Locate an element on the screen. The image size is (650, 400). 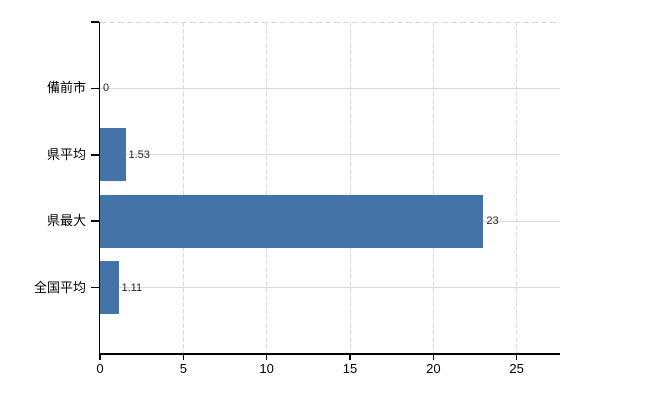
gridline-top is located at coordinates (330, 22).